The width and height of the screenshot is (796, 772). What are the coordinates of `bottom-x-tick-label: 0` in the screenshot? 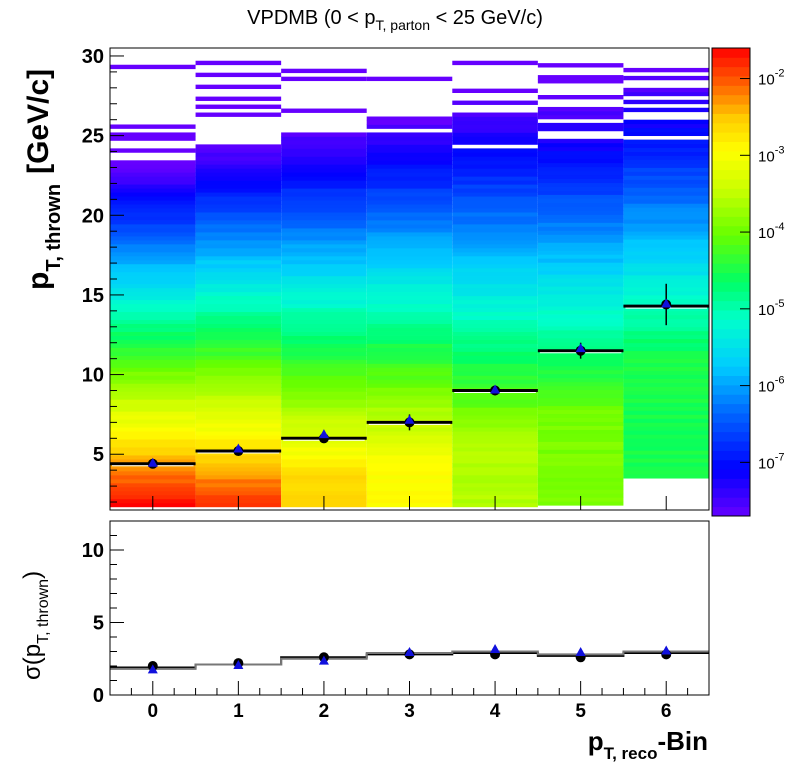 It's located at (152, 711).